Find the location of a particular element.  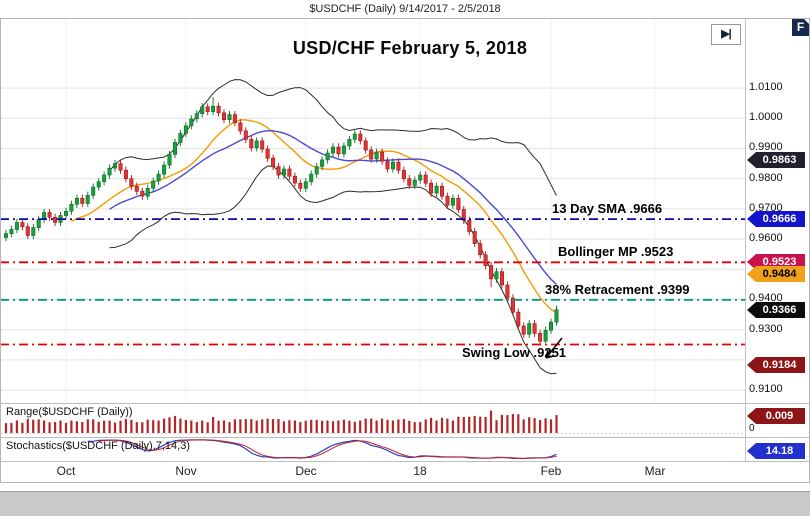

retracement-label: 38% Retracement .9399 is located at coordinates (617, 289).